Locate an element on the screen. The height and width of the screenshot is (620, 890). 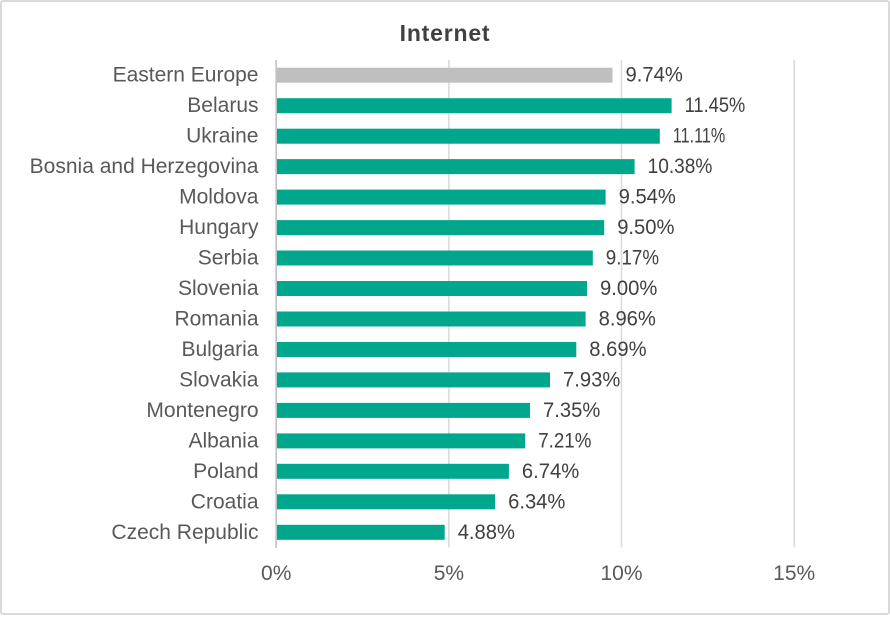
svg-text: Bosnia and Herzegovina is located at coordinates (144, 166).